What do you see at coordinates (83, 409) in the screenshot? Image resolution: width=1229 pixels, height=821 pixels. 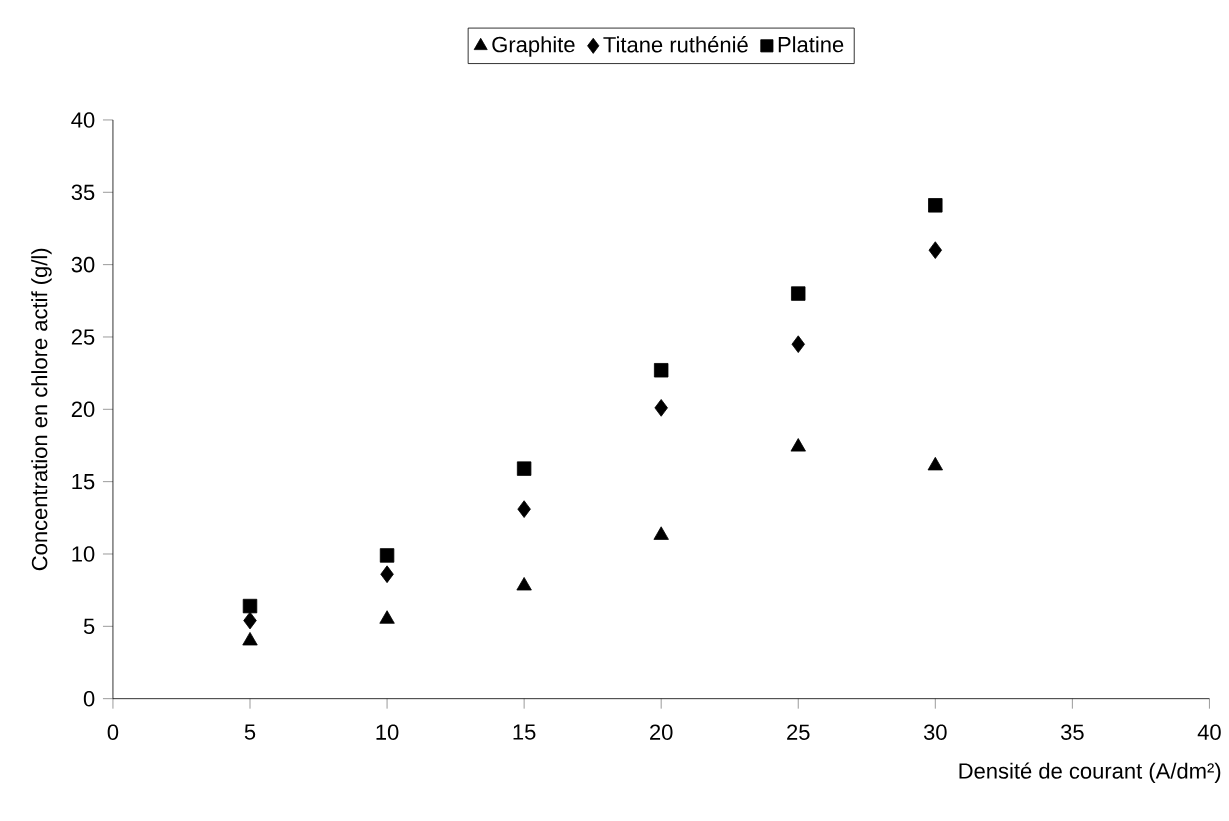 I see `y-tick-label: 20` at bounding box center [83, 409].